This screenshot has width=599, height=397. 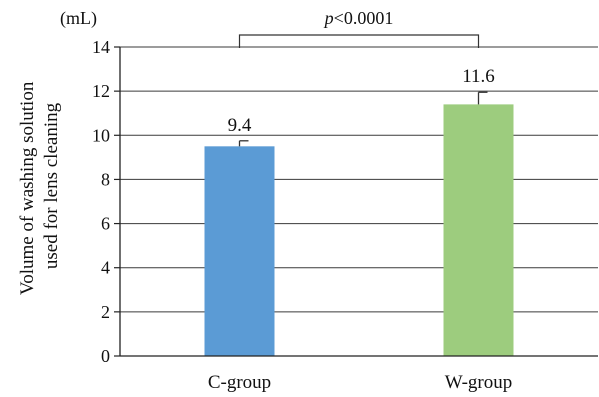 What do you see at coordinates (105, 356) in the screenshot?
I see `y-tick-label: 0` at bounding box center [105, 356].